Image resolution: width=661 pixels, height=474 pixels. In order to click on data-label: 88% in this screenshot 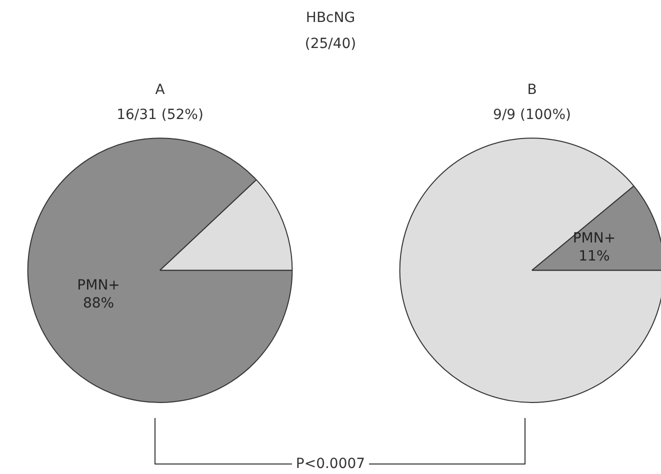, I will do `click(98, 303)`.